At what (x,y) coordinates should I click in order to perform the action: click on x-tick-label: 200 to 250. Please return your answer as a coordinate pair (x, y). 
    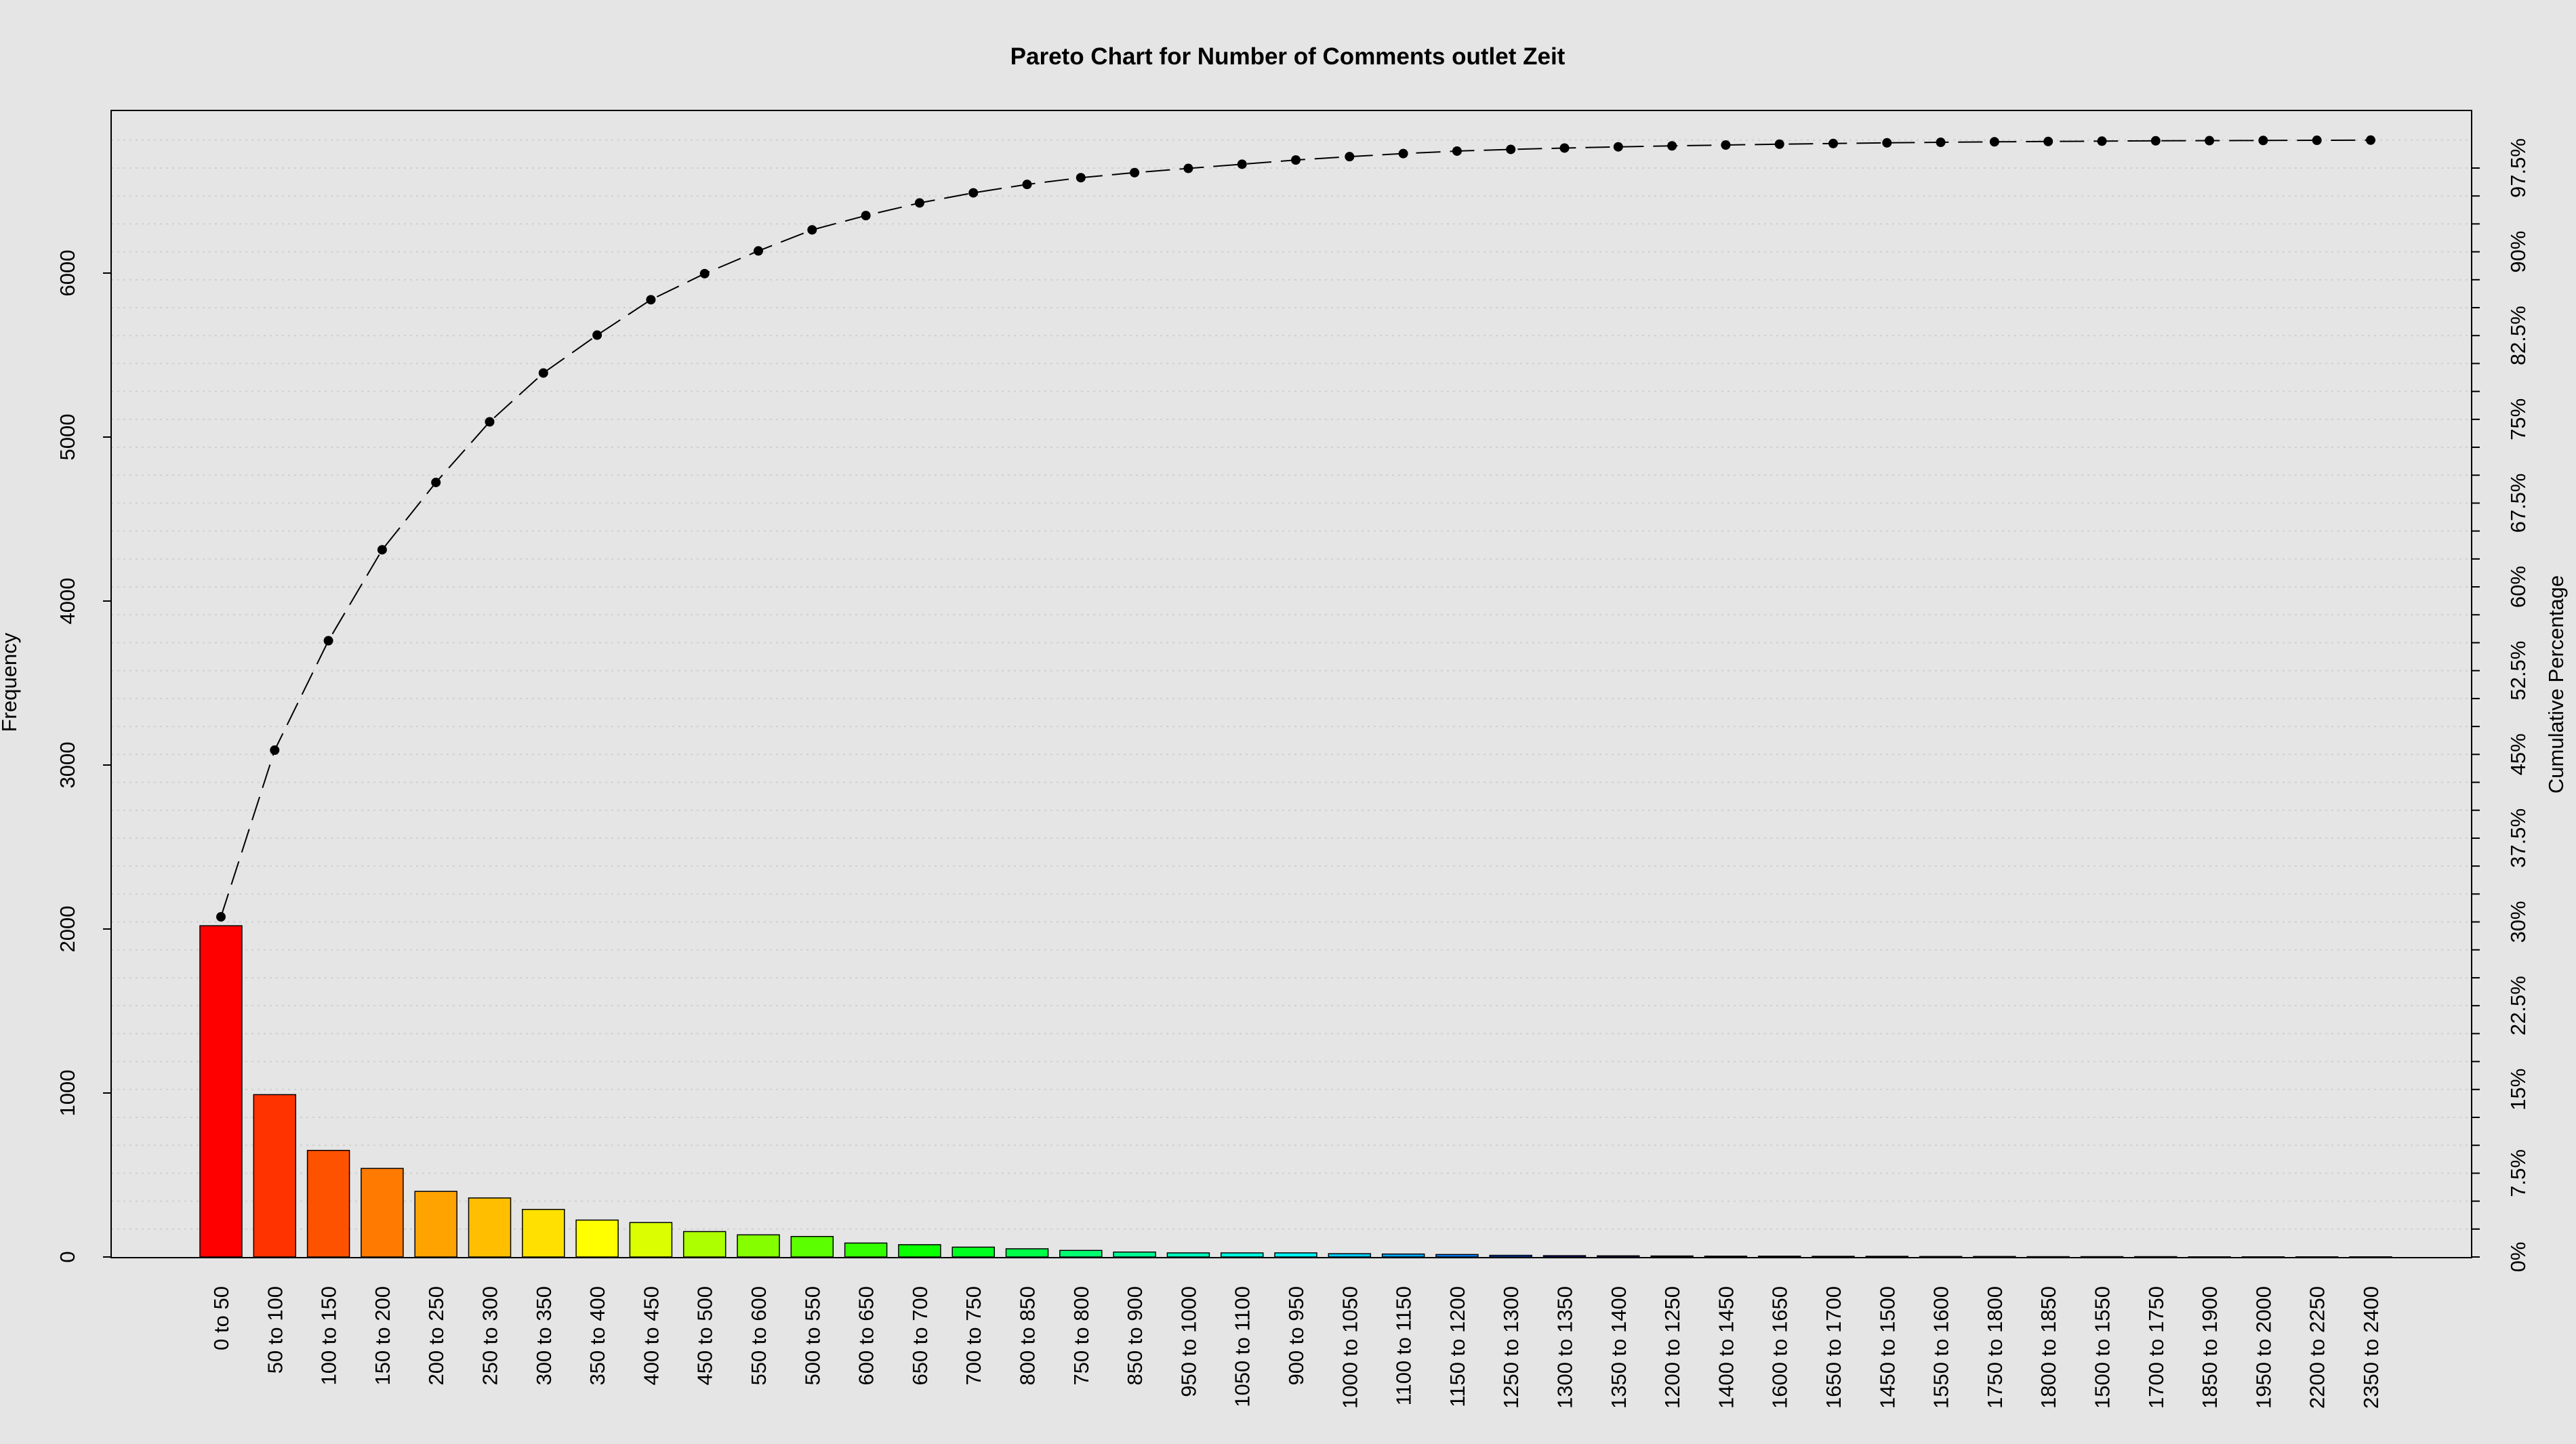
    Looking at the image, I should click on (436, 1336).